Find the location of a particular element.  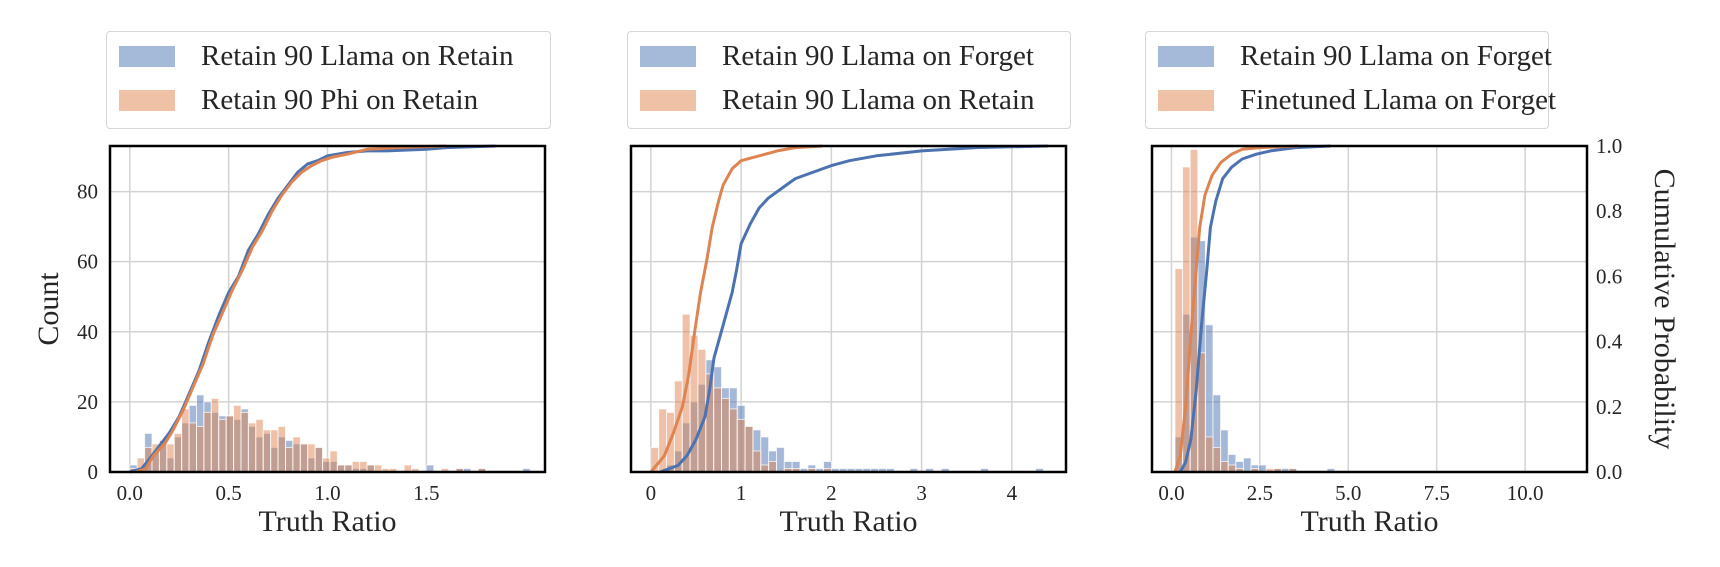

x-tick-label: 2 is located at coordinates (831, 493).